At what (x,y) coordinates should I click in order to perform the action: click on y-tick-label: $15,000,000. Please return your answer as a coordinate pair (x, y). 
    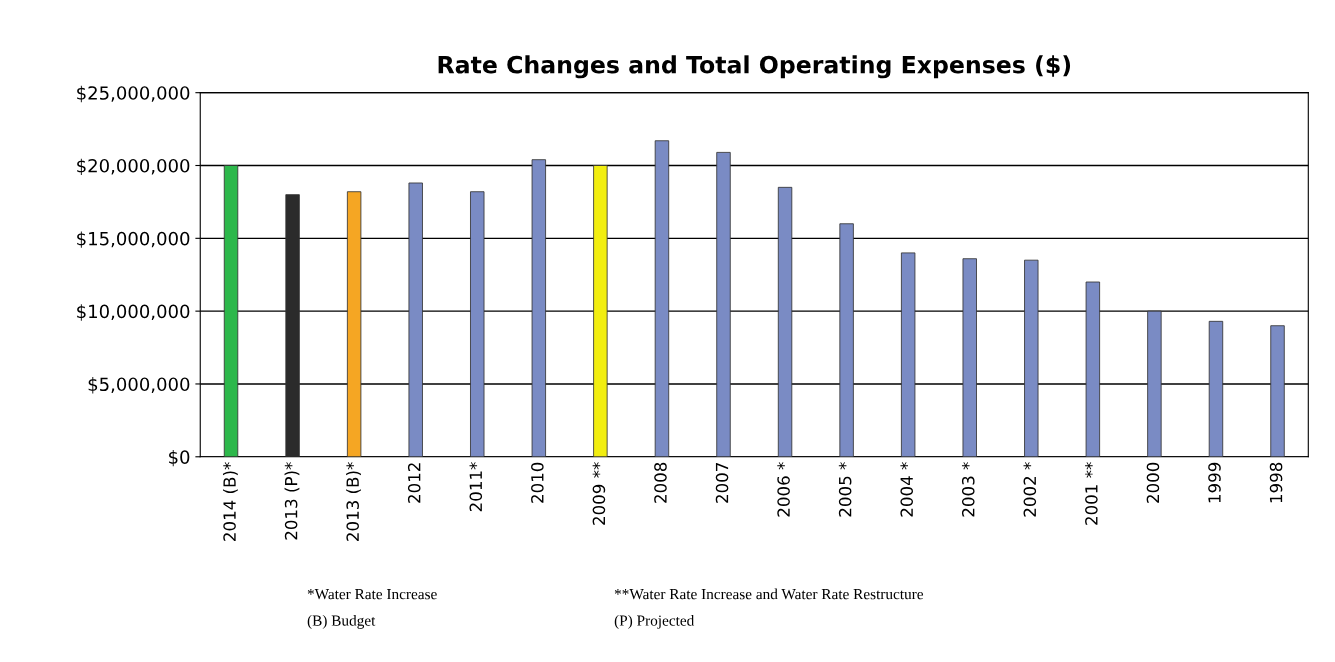
    Looking at the image, I should click on (133, 239).